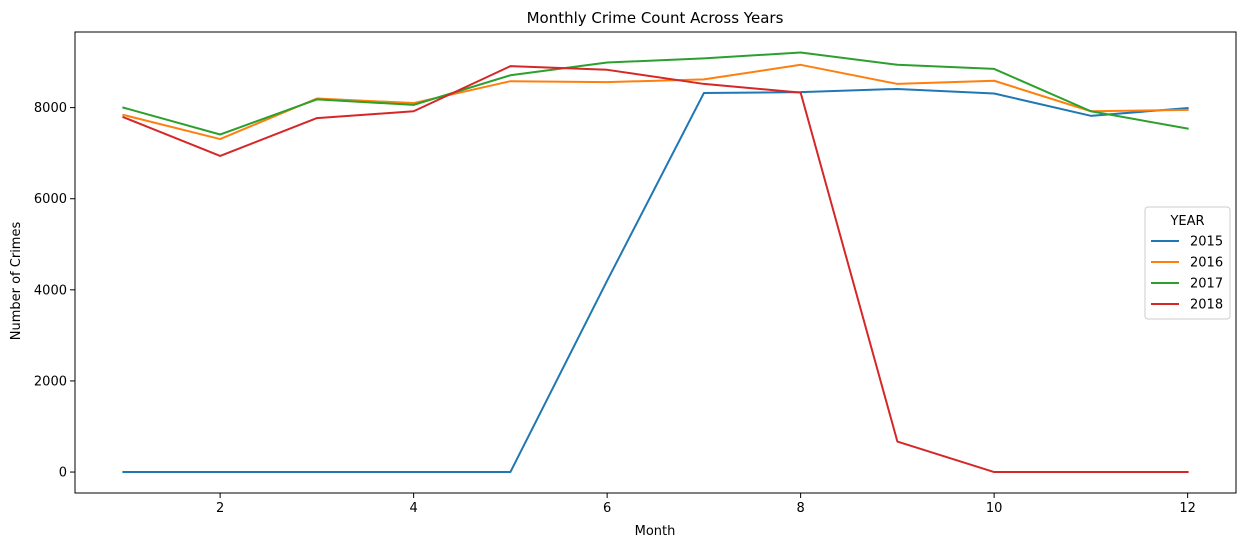  I want to click on x-tick-label: 8, so click(800, 508).